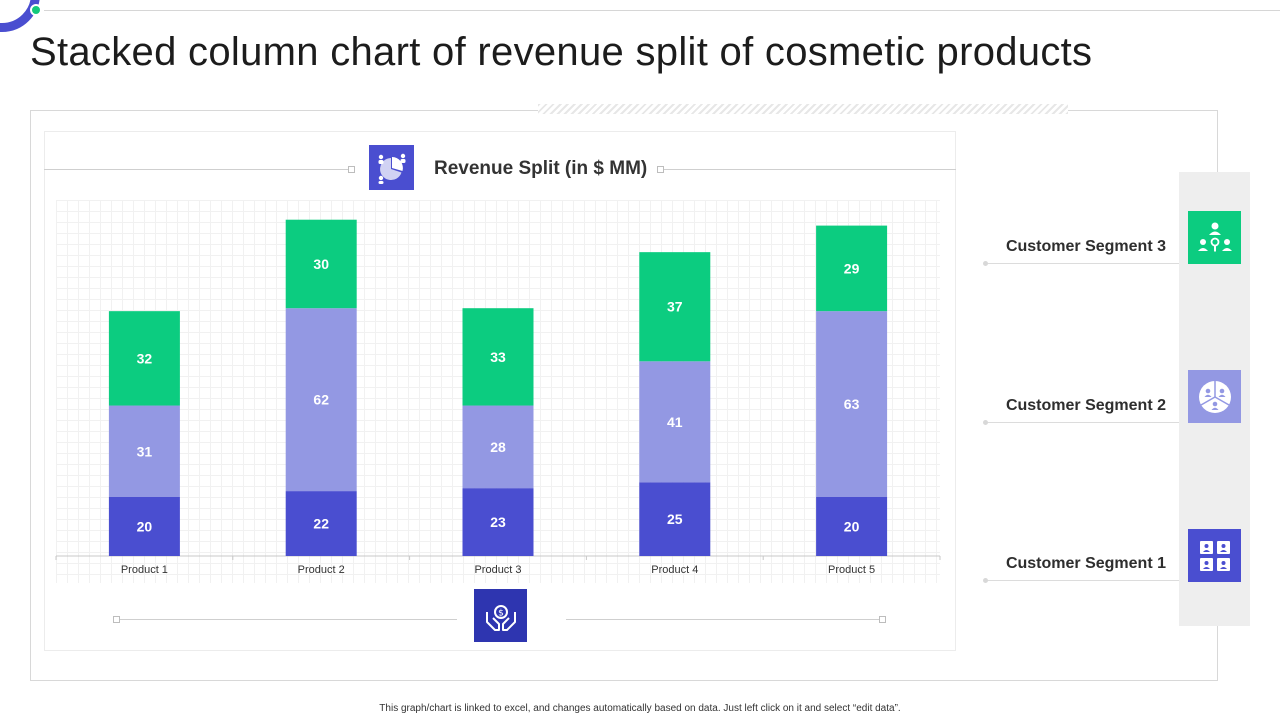 The image size is (1280, 720). I want to click on bar-5-segment-1-label: 20, so click(852, 527).